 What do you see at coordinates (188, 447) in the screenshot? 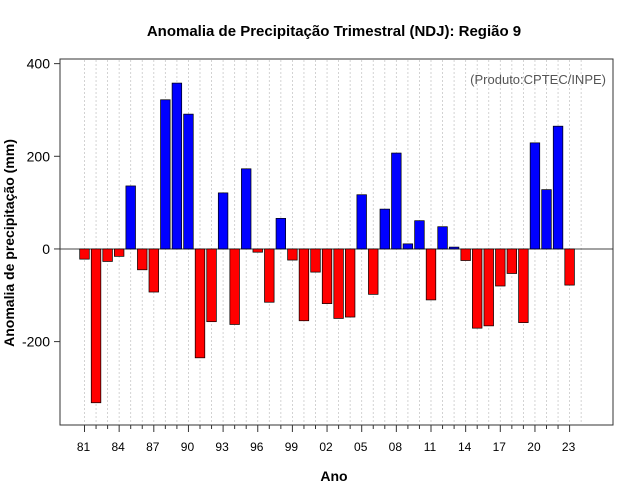
I see `x-tick-label: 90` at bounding box center [188, 447].